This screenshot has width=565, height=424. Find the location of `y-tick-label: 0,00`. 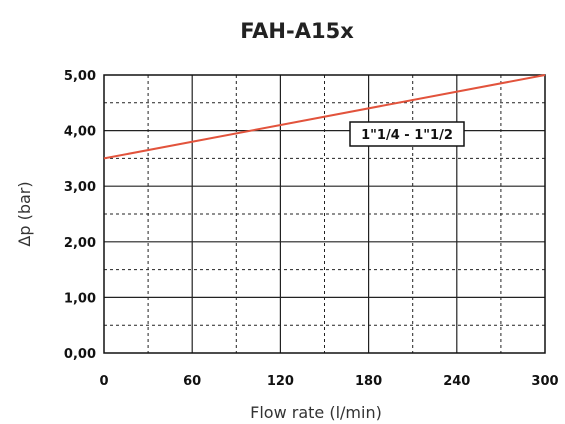

y-tick-label: 0,00 is located at coordinates (80, 354).